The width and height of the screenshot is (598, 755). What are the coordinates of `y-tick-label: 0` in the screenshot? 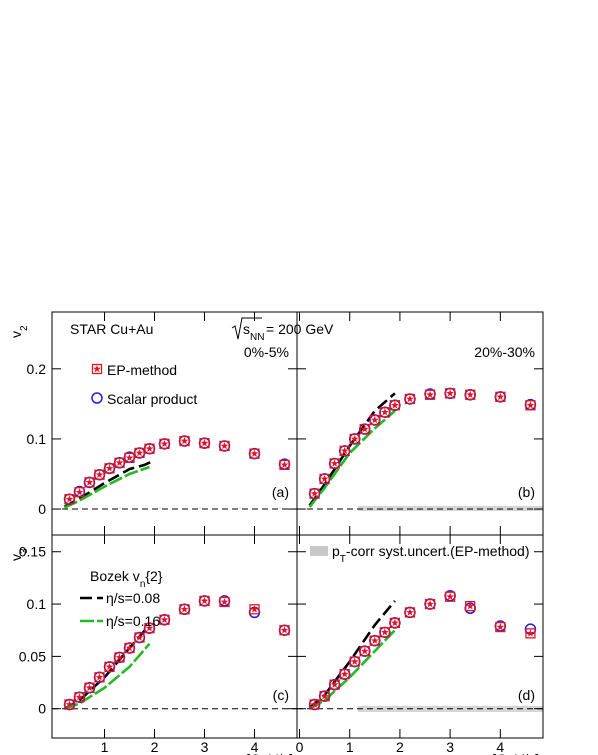 It's located at (42, 709).